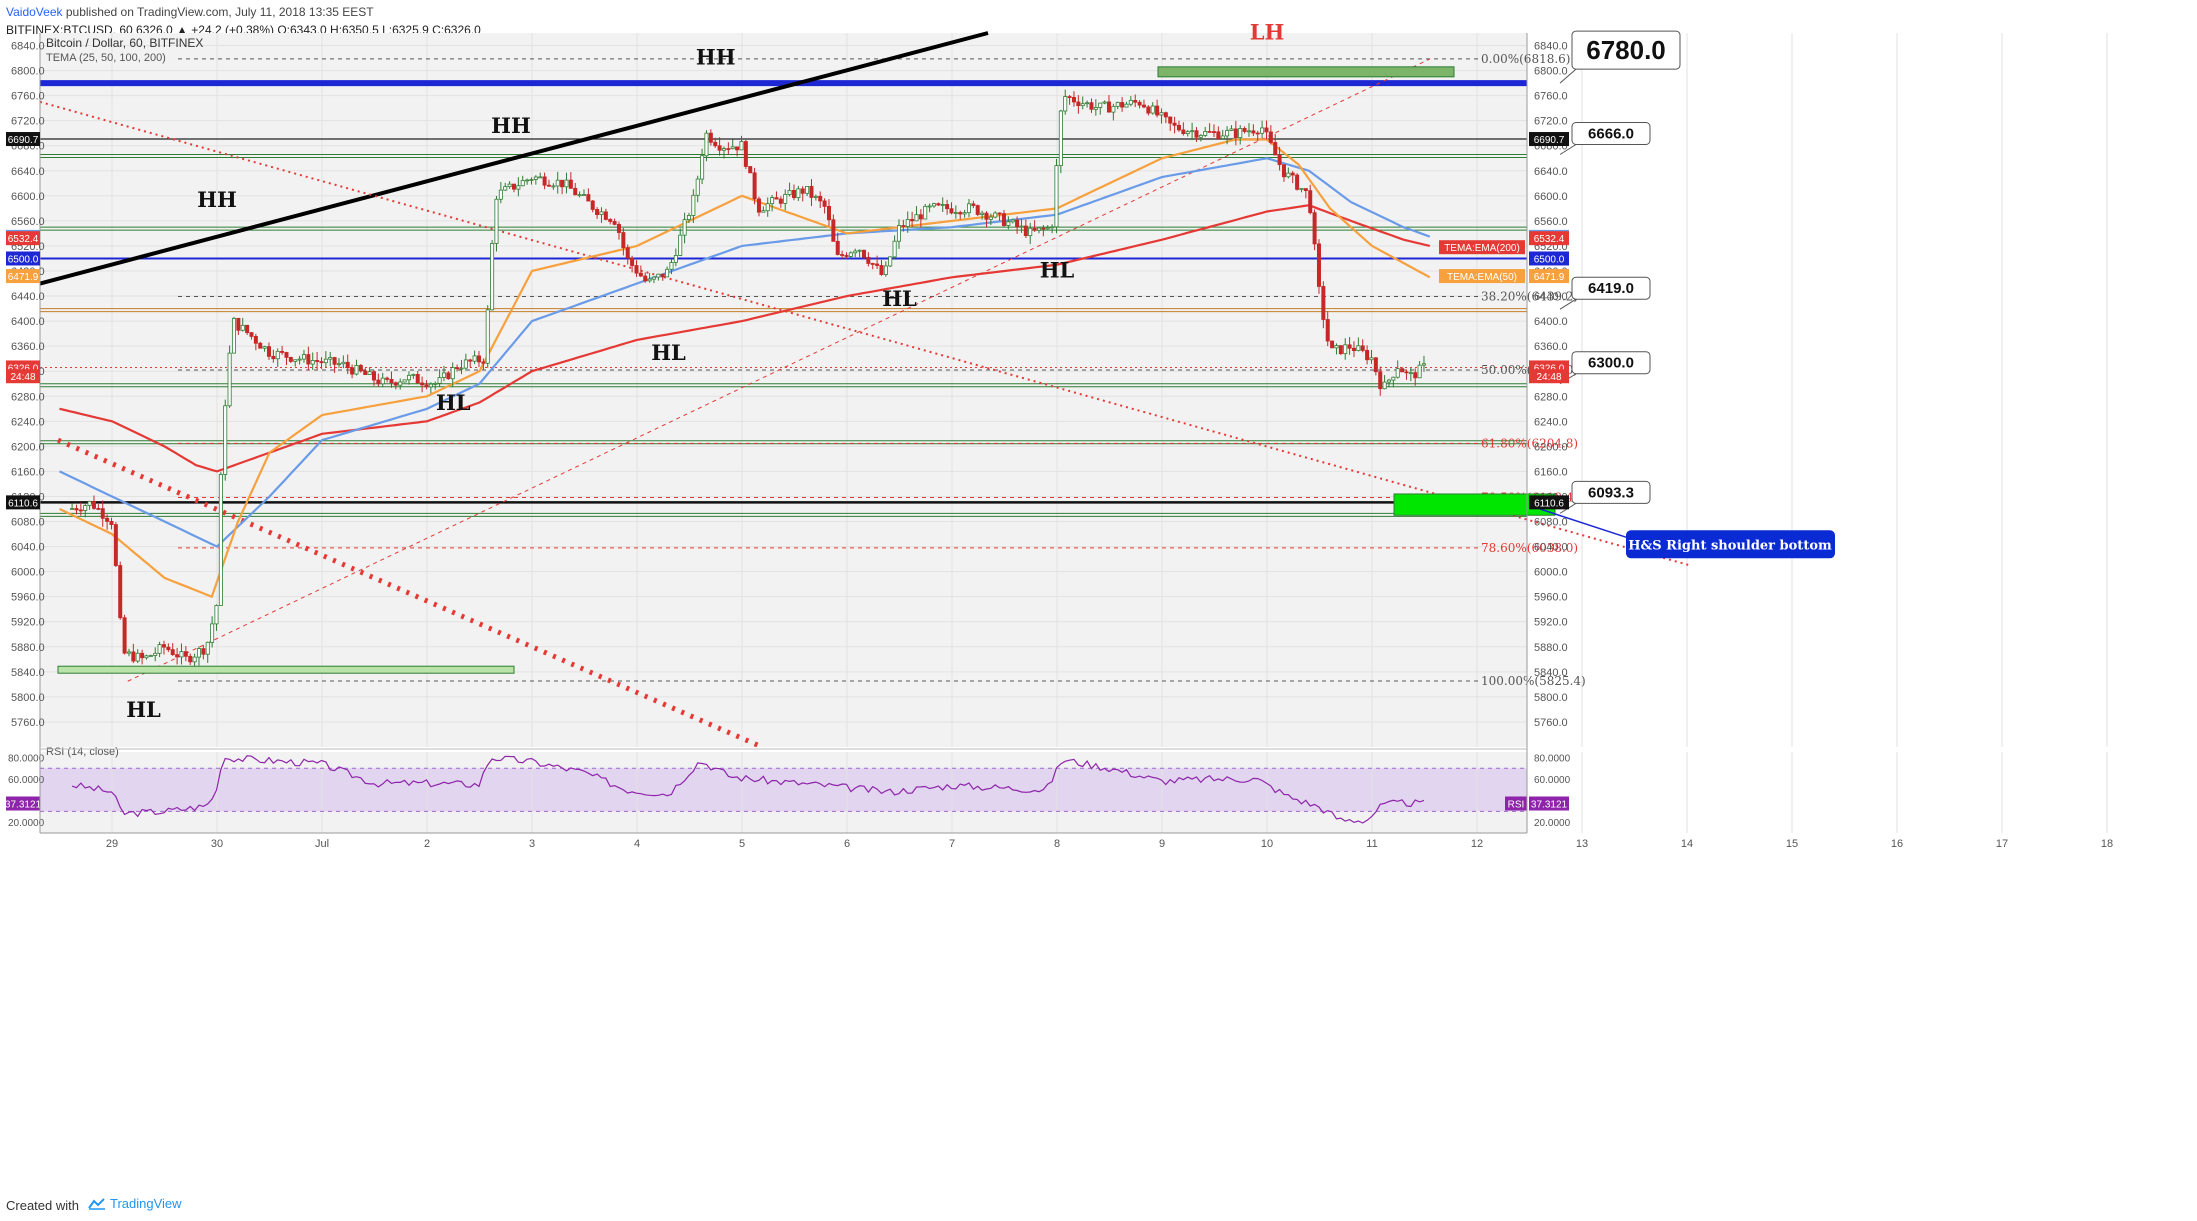 The height and width of the screenshot is (1221, 2197). Describe the element at coordinates (1551, 197) in the screenshot. I see `y-tick-right: 6600.0` at that location.